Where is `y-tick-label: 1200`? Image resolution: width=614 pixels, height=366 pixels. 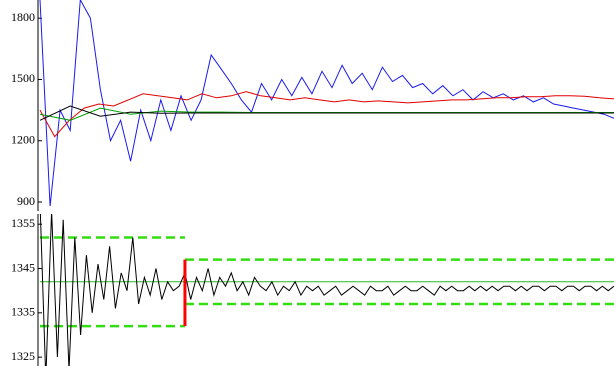
y-tick-label: 1200 is located at coordinates (23, 139).